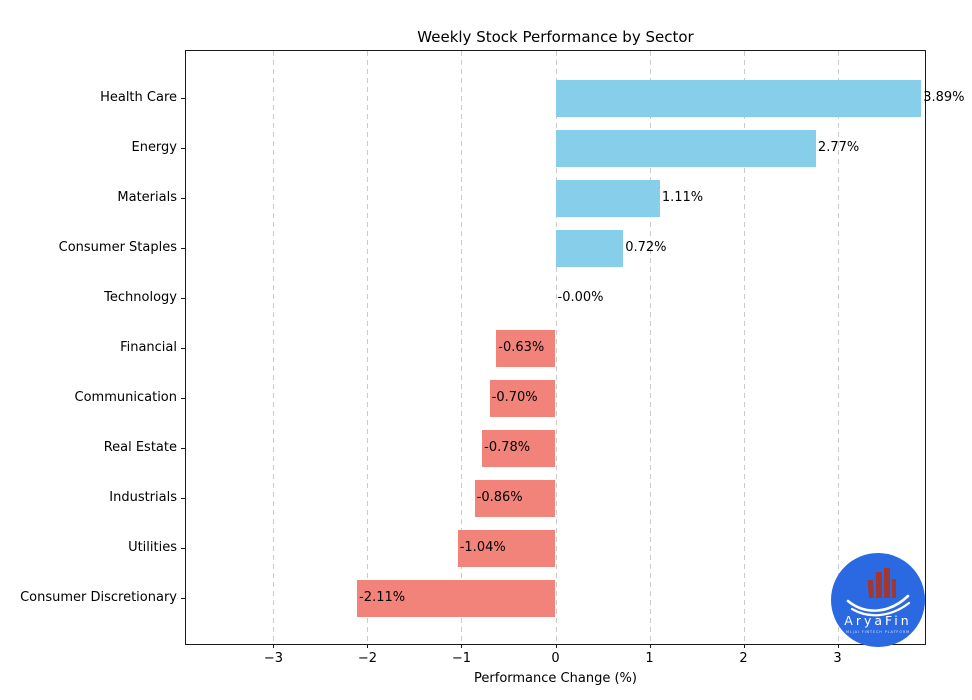  I want to click on bar-value-label: 3.89%, so click(944, 97).